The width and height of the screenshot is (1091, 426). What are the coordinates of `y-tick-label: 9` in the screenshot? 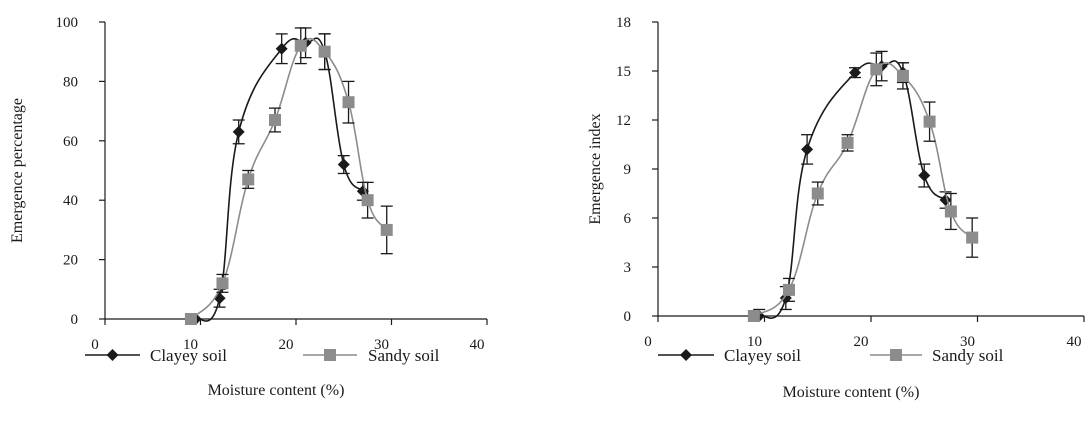 It's located at (628, 170).